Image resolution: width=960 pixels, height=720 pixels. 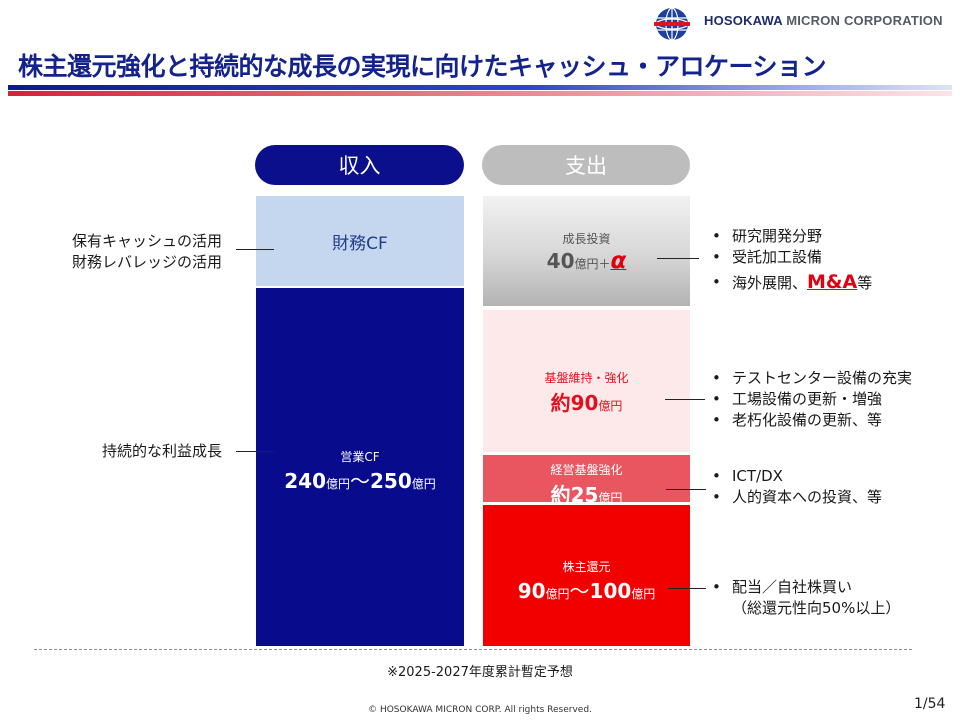 I want to click on base-bullets: テストセンター設備の充実 工場設備の更新・増強 老朽化設備の更新、等, so click(x=811, y=399).